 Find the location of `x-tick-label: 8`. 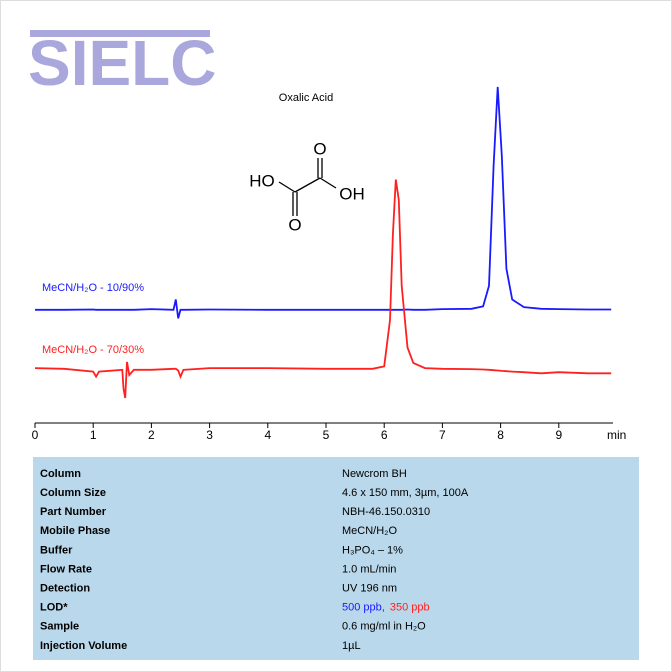

x-tick-label: 8 is located at coordinates (500, 435).